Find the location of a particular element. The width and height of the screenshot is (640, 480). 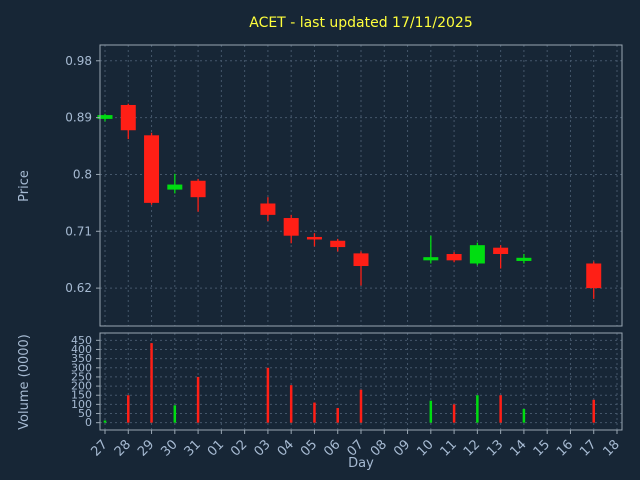

volume-axis-label: Volume (0000) is located at coordinates (24, 382).